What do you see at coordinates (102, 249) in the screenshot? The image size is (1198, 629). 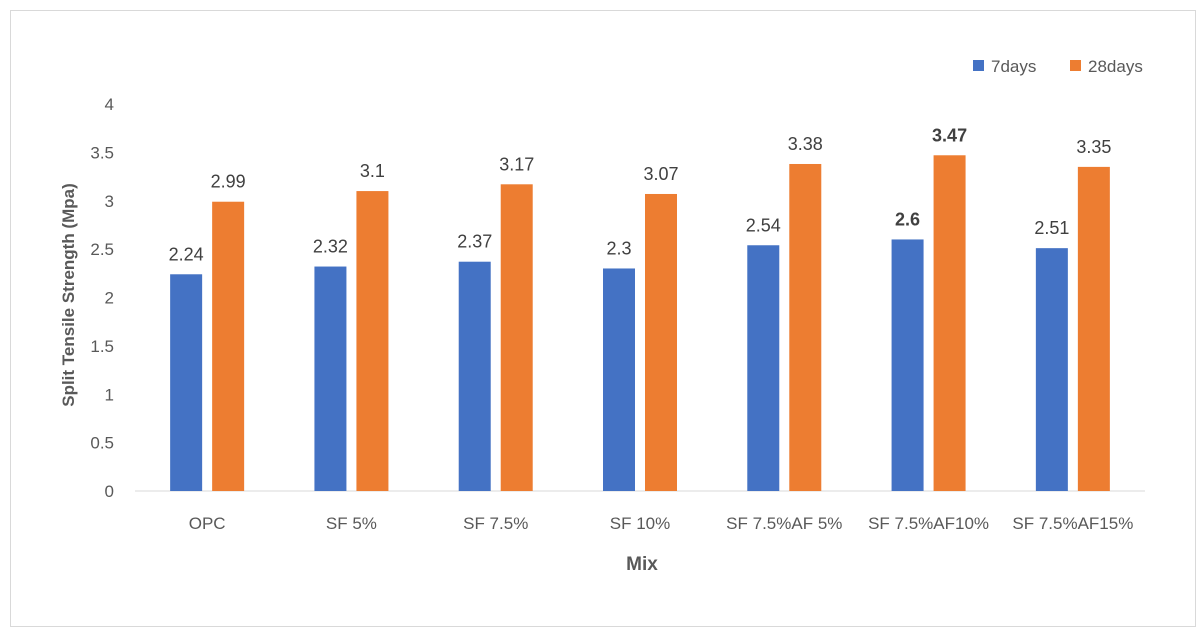 I see `y-tick-label: 2.5` at bounding box center [102, 249].